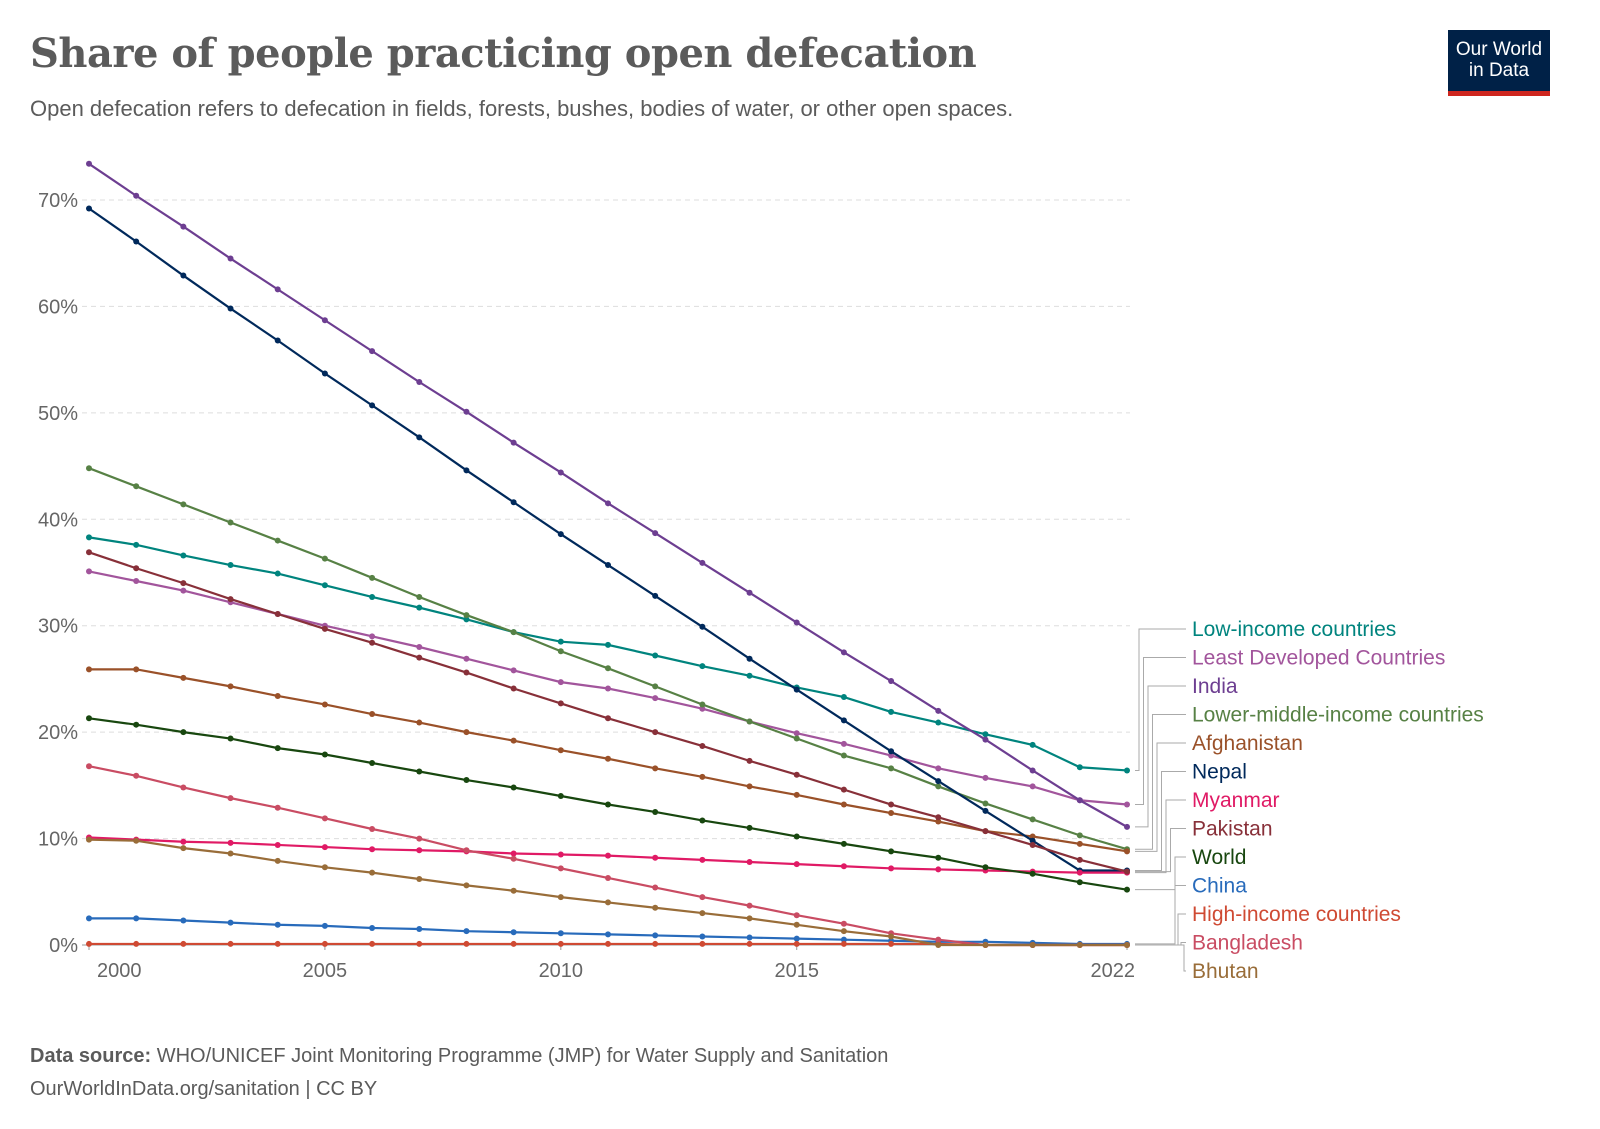 The height and width of the screenshot is (1129, 1600). What do you see at coordinates (58, 627) in the screenshot?
I see `y-tick-label: 30%` at bounding box center [58, 627].